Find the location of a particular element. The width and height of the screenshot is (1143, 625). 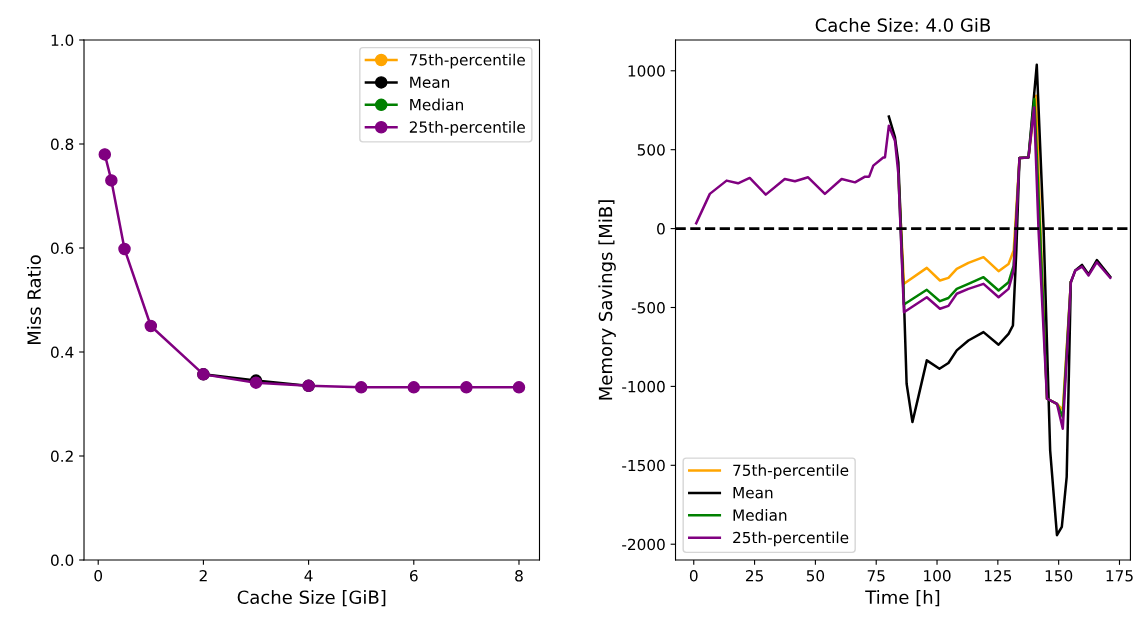

y-tick-label: 0 is located at coordinates (661, 229).